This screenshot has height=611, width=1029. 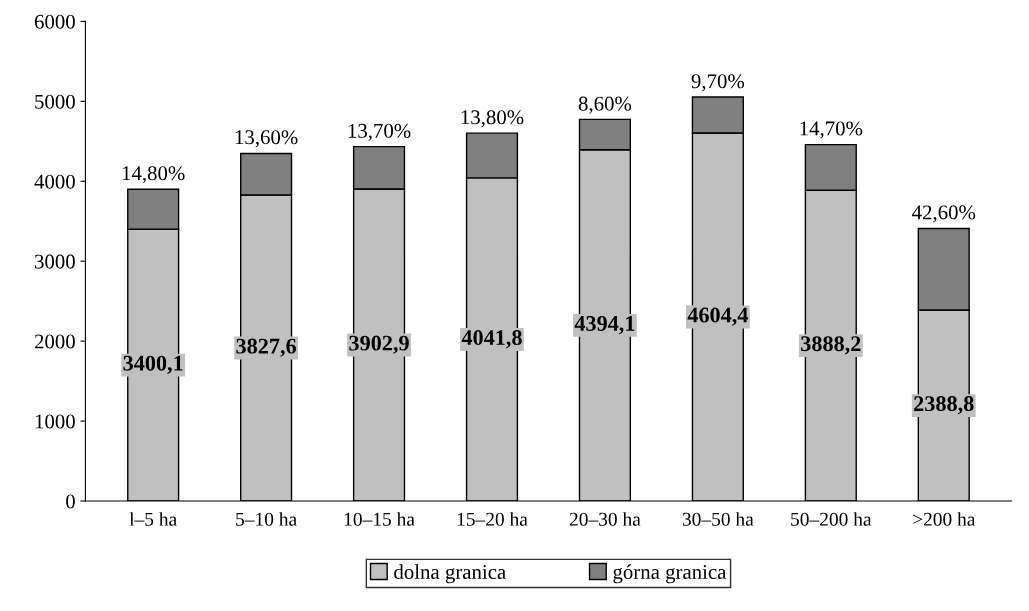 What do you see at coordinates (153, 519) in the screenshot?
I see `x-tick-label: l–5 ha` at bounding box center [153, 519].